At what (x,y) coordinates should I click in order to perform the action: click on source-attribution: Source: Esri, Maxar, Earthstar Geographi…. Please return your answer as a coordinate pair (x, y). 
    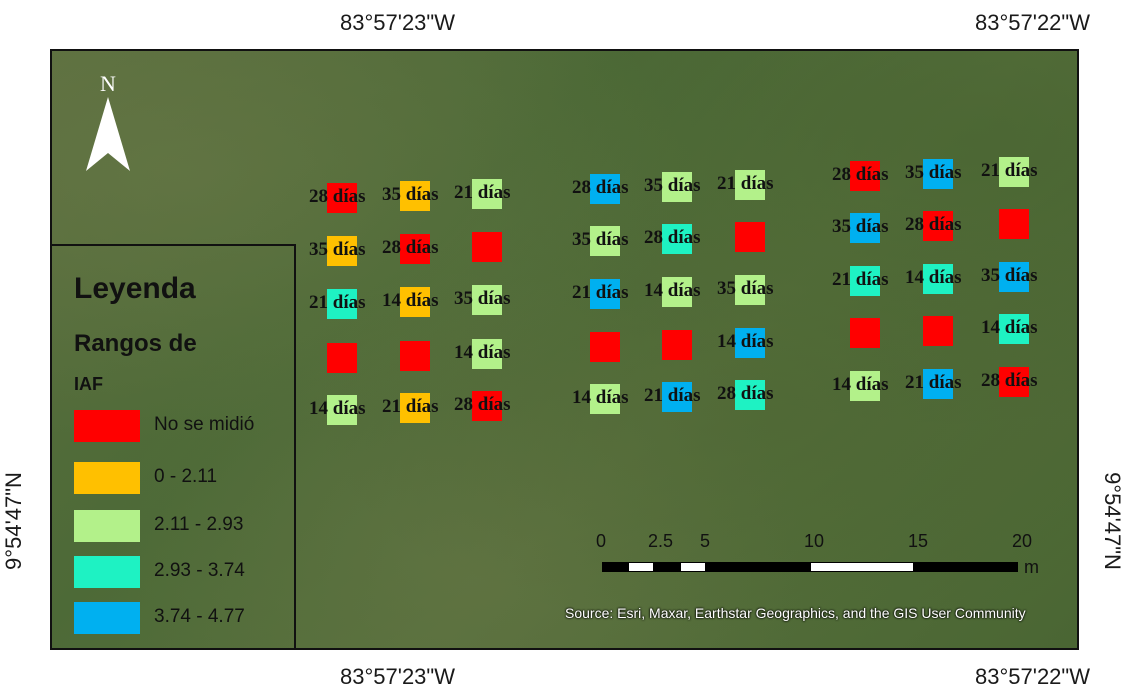
    Looking at the image, I should click on (795, 613).